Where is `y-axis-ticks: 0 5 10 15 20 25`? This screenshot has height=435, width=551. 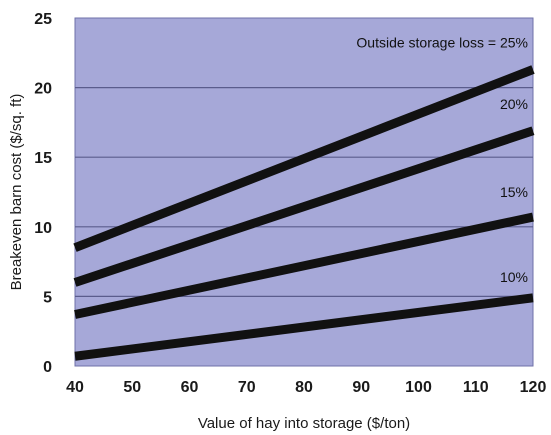 y-axis-ticks: 0 5 10 15 20 25 is located at coordinates (43, 193).